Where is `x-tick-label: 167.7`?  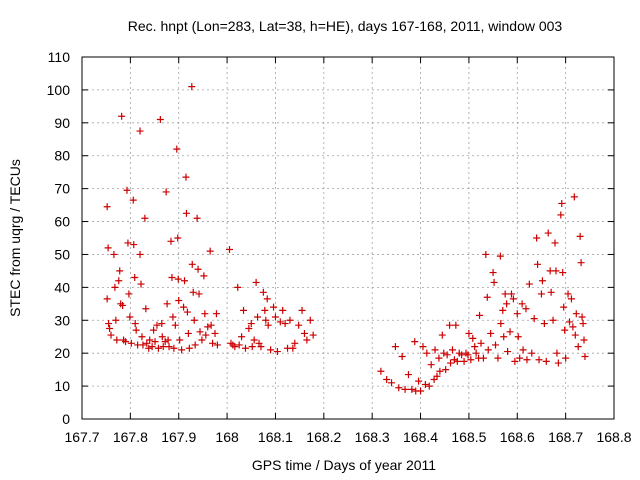 x-tick-label: 167.7 is located at coordinates (81, 437).